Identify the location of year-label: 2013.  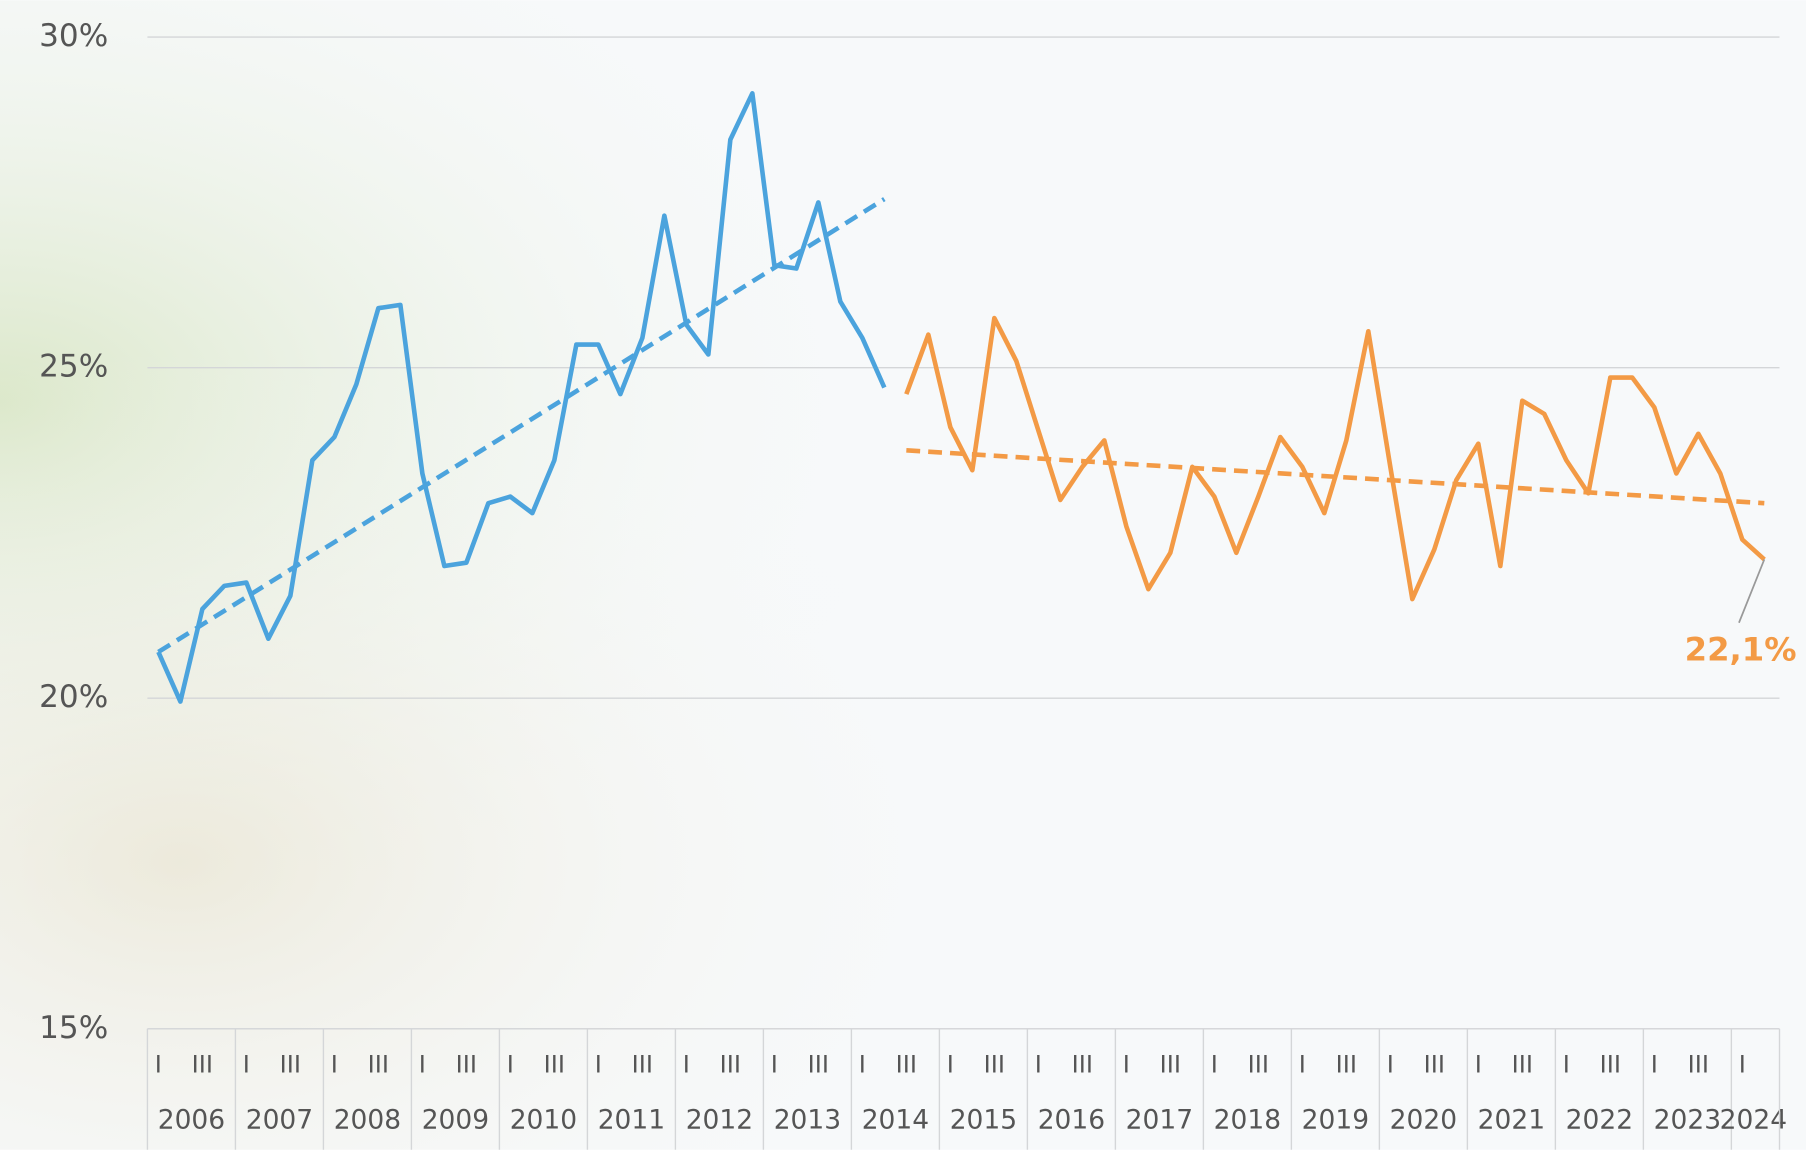
(807, 1119).